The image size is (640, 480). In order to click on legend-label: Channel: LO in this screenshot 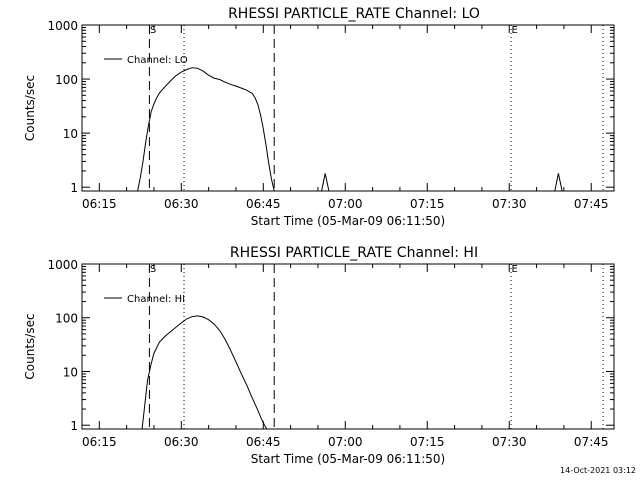, I will do `click(157, 60)`.